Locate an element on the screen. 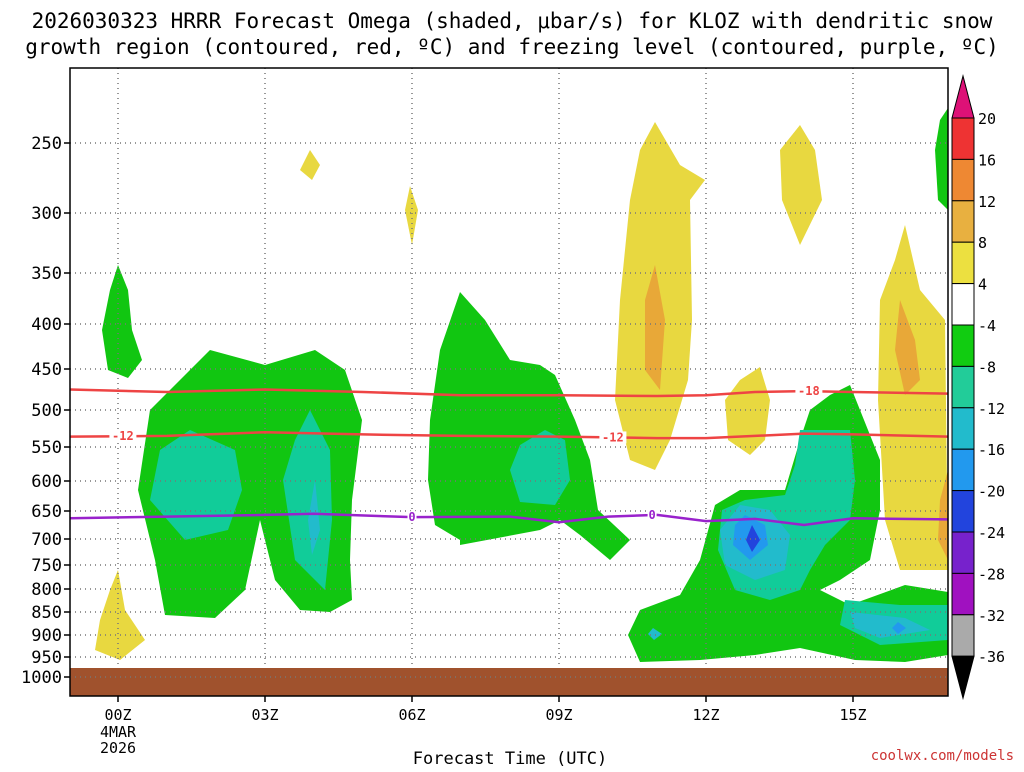 The image size is (1024, 772). colorbar-label: 16 is located at coordinates (987, 160).